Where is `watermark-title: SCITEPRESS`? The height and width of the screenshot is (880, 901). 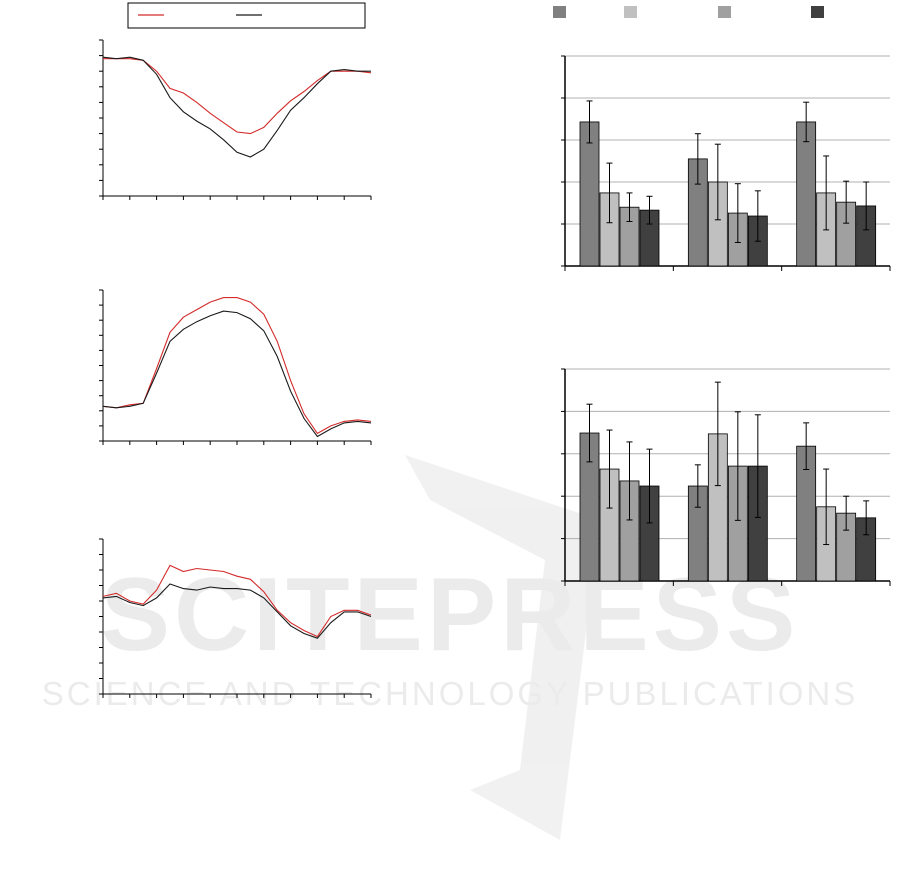 watermark-title: SCITEPRESS is located at coordinates (450, 615).